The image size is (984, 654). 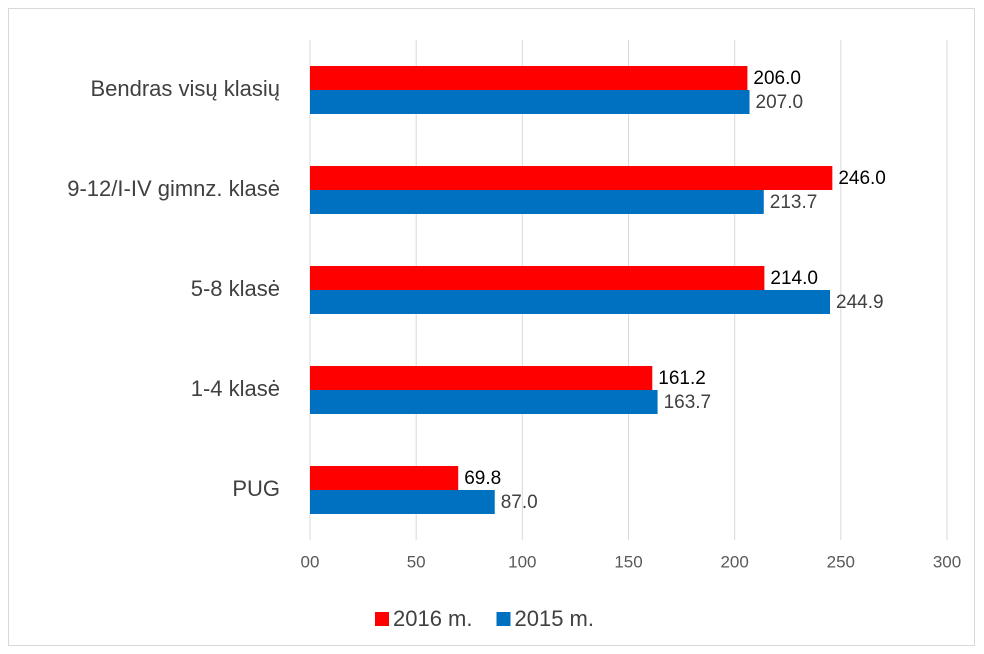 What do you see at coordinates (416, 561) in the screenshot?
I see `x-tick-label: 50` at bounding box center [416, 561].